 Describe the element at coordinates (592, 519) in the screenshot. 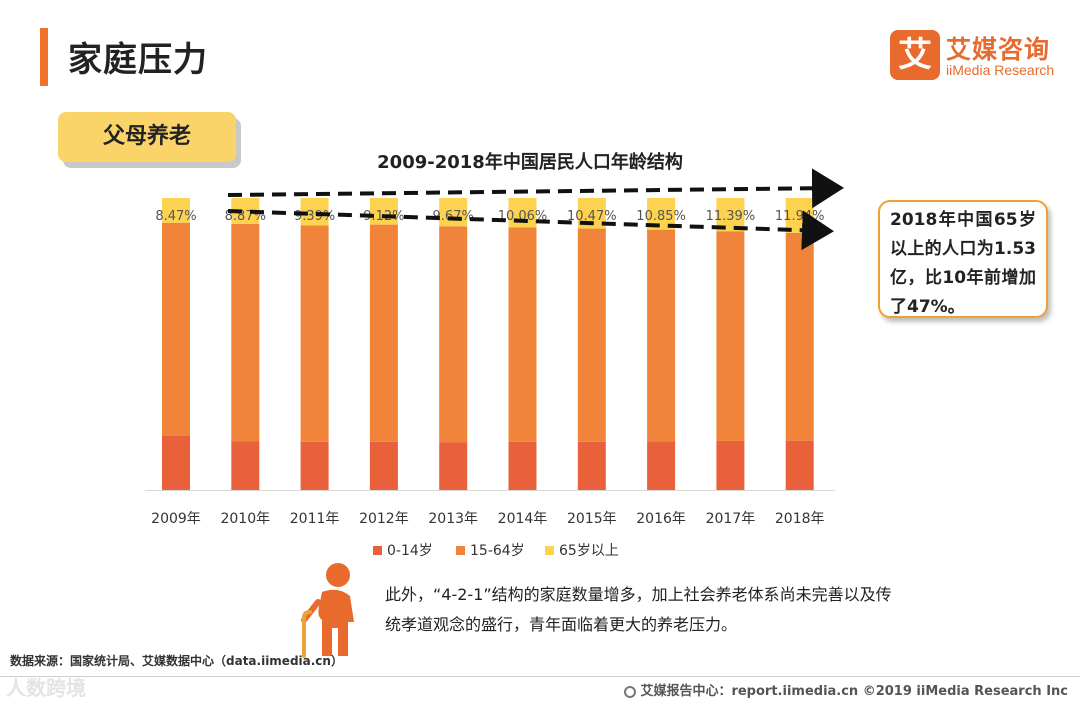

I see `x-tick-label: 2015年` at that location.